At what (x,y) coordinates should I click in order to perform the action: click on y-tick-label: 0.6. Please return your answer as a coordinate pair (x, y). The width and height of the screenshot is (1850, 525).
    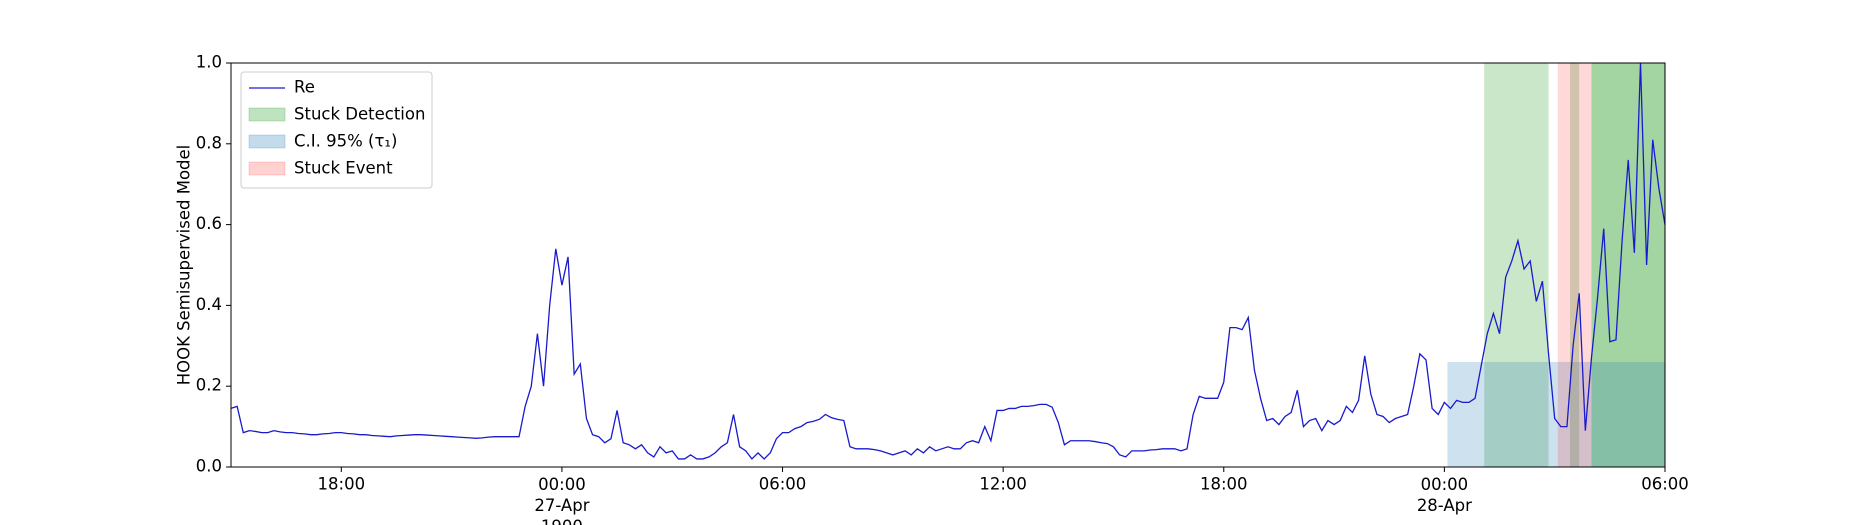
    Looking at the image, I should click on (209, 223).